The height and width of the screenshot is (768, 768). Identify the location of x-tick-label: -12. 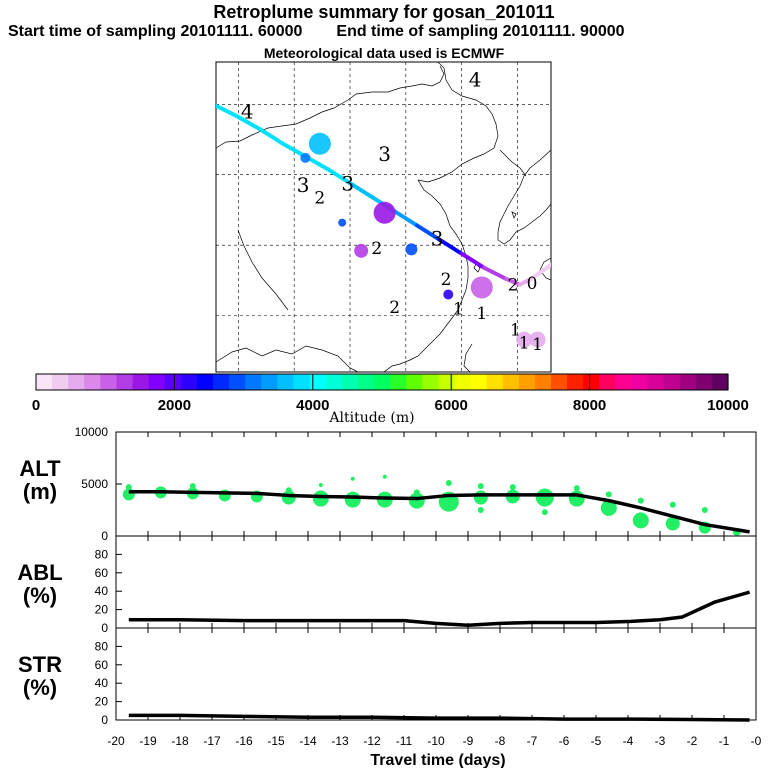
(372, 741).